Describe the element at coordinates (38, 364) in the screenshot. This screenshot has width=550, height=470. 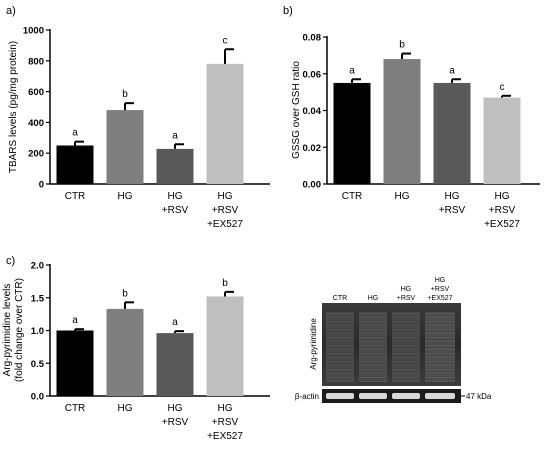
I see `y-tick-label: 0.5` at that location.